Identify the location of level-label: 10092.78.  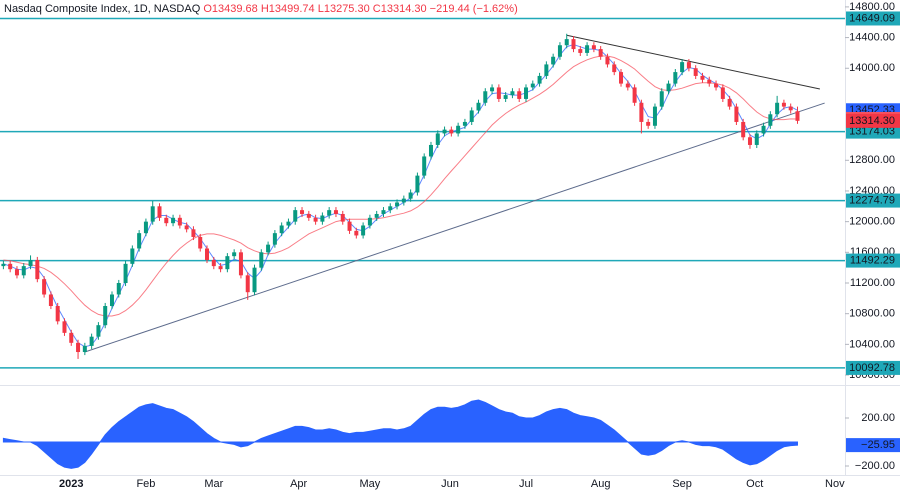
(872, 368).